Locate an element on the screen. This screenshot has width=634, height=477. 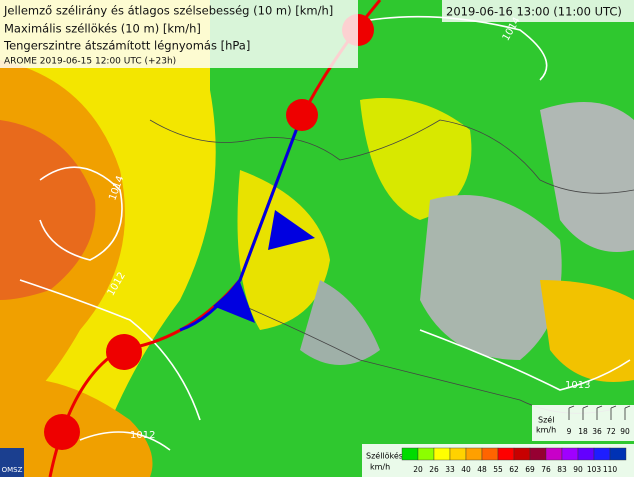
gust-tick-label: 110 is located at coordinates (610, 469).